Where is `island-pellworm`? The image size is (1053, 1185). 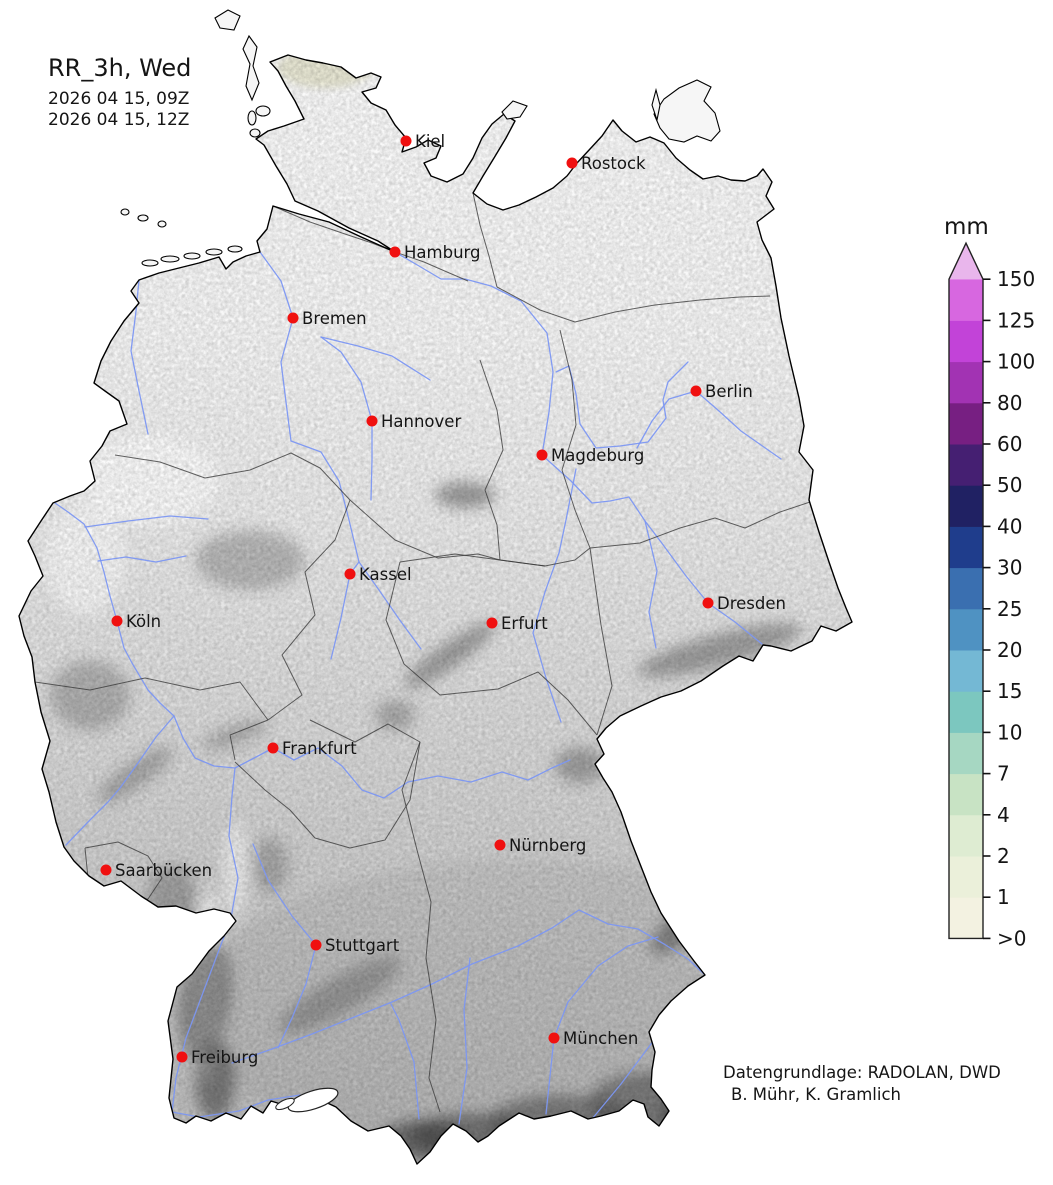 island-pellworm is located at coordinates (255, 133).